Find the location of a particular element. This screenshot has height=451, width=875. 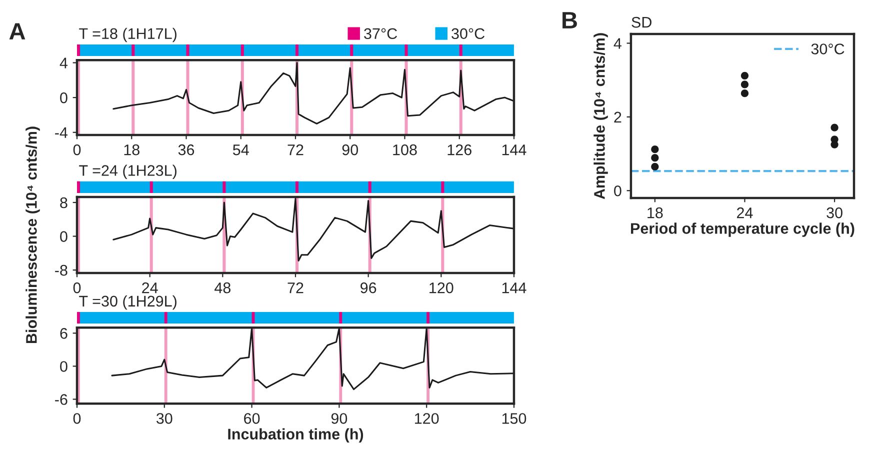

x-tick-label: 60 is located at coordinates (252, 418).